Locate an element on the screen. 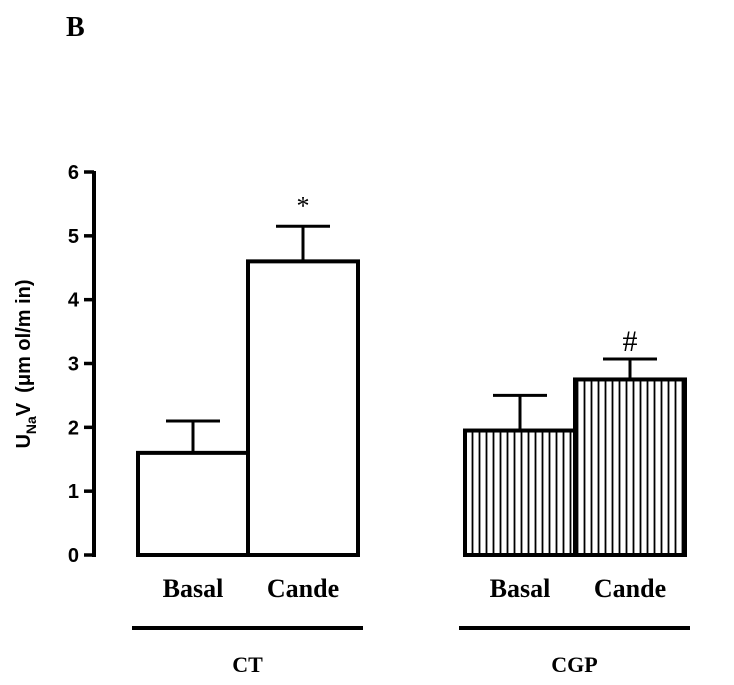 This screenshot has width=734, height=685. significance-mark: # is located at coordinates (630, 341).